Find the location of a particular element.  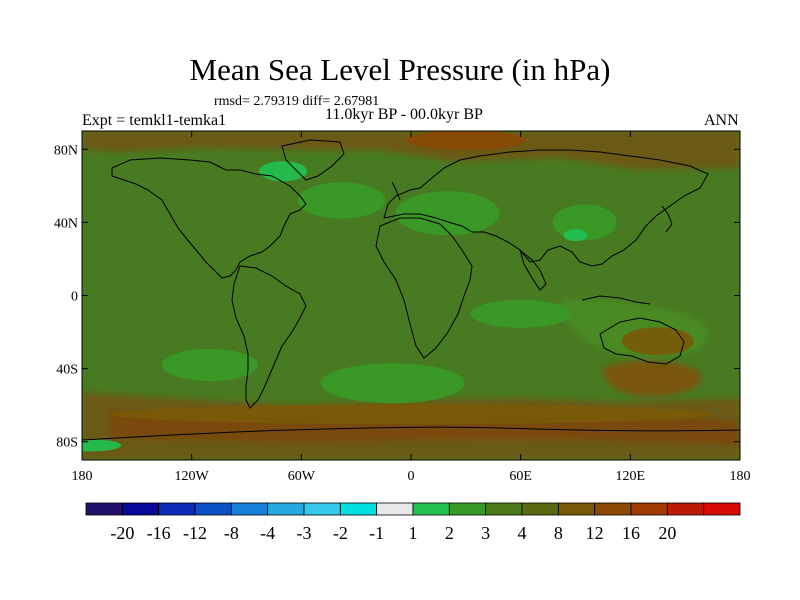

coastline-greenland is located at coordinates (313, 160).